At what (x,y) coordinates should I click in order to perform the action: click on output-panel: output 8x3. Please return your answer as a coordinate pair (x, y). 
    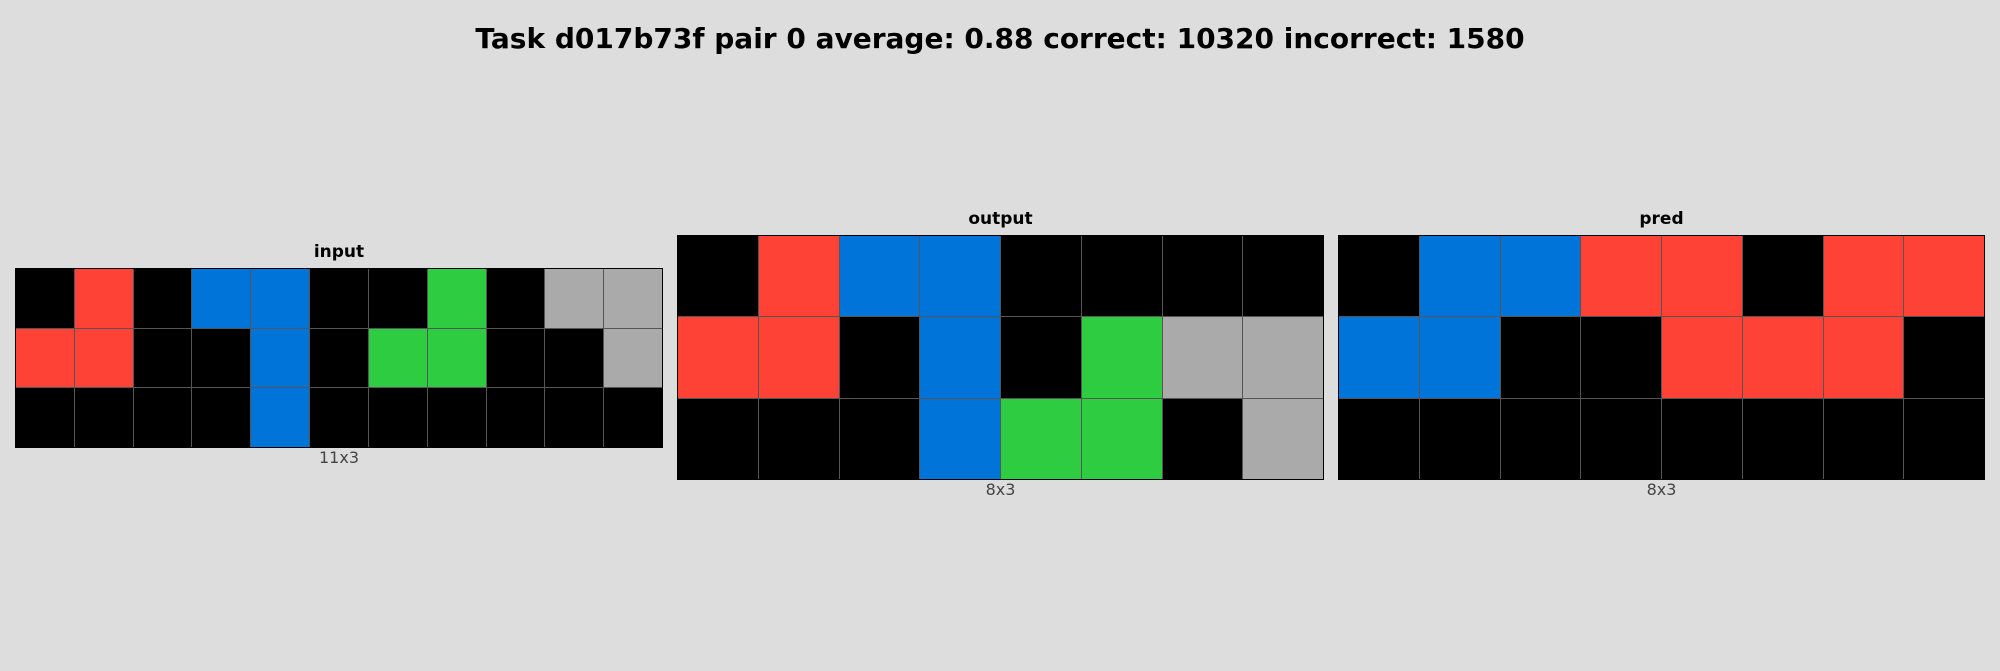
    Looking at the image, I should click on (1000, 359).